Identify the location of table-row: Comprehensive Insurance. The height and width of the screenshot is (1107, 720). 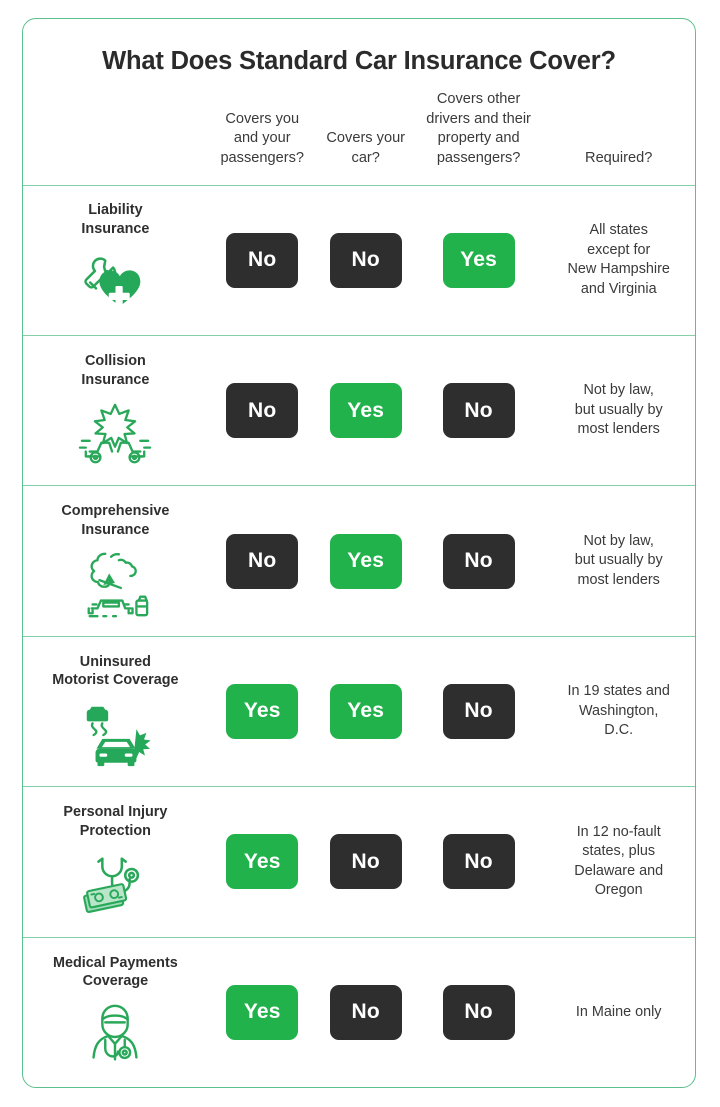
(359, 560).